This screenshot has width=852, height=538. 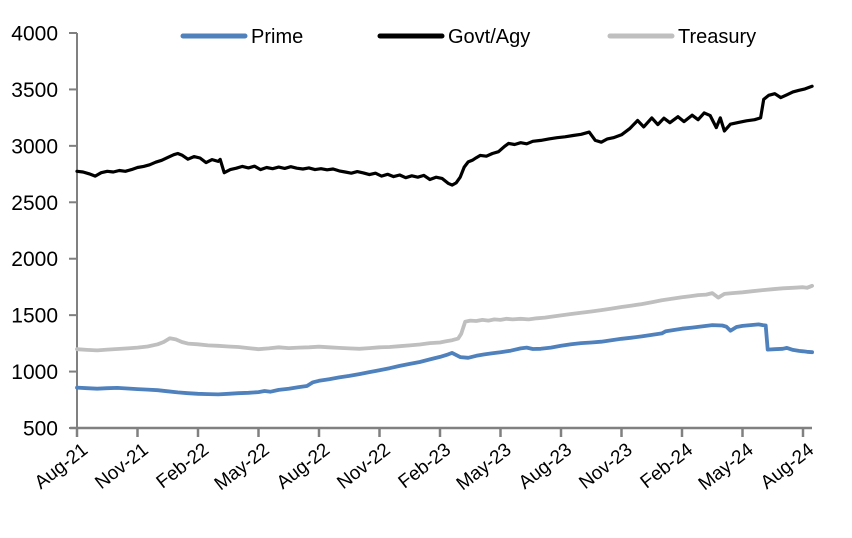 What do you see at coordinates (489, 37) in the screenshot?
I see `legend-label-govt-agy: Govt/Agy` at bounding box center [489, 37].